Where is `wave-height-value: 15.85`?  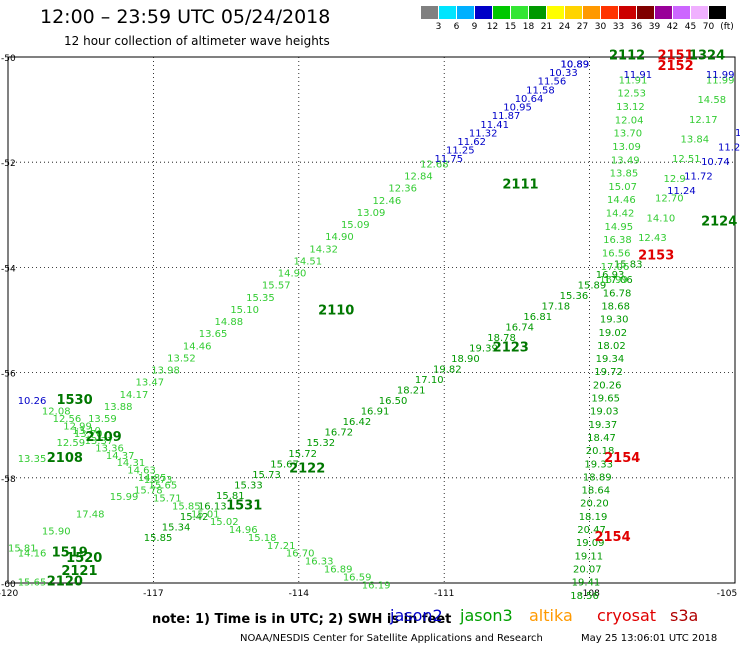
wave-height-value: 15.85 is located at coordinates (158, 538).